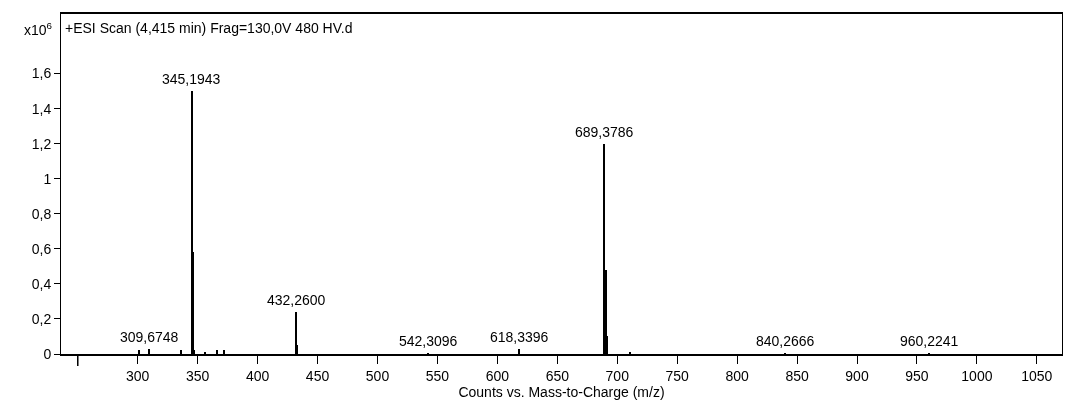 The width and height of the screenshot is (1068, 402). What do you see at coordinates (47, 353) in the screenshot?
I see `y-tick-label: 0` at bounding box center [47, 353].